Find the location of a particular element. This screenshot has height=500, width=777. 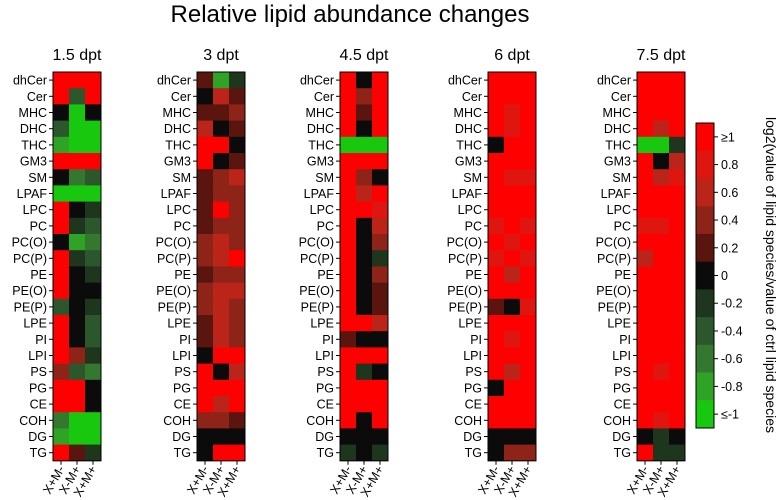

colorbar-tick-label: -0.2 is located at coordinates (732, 304).